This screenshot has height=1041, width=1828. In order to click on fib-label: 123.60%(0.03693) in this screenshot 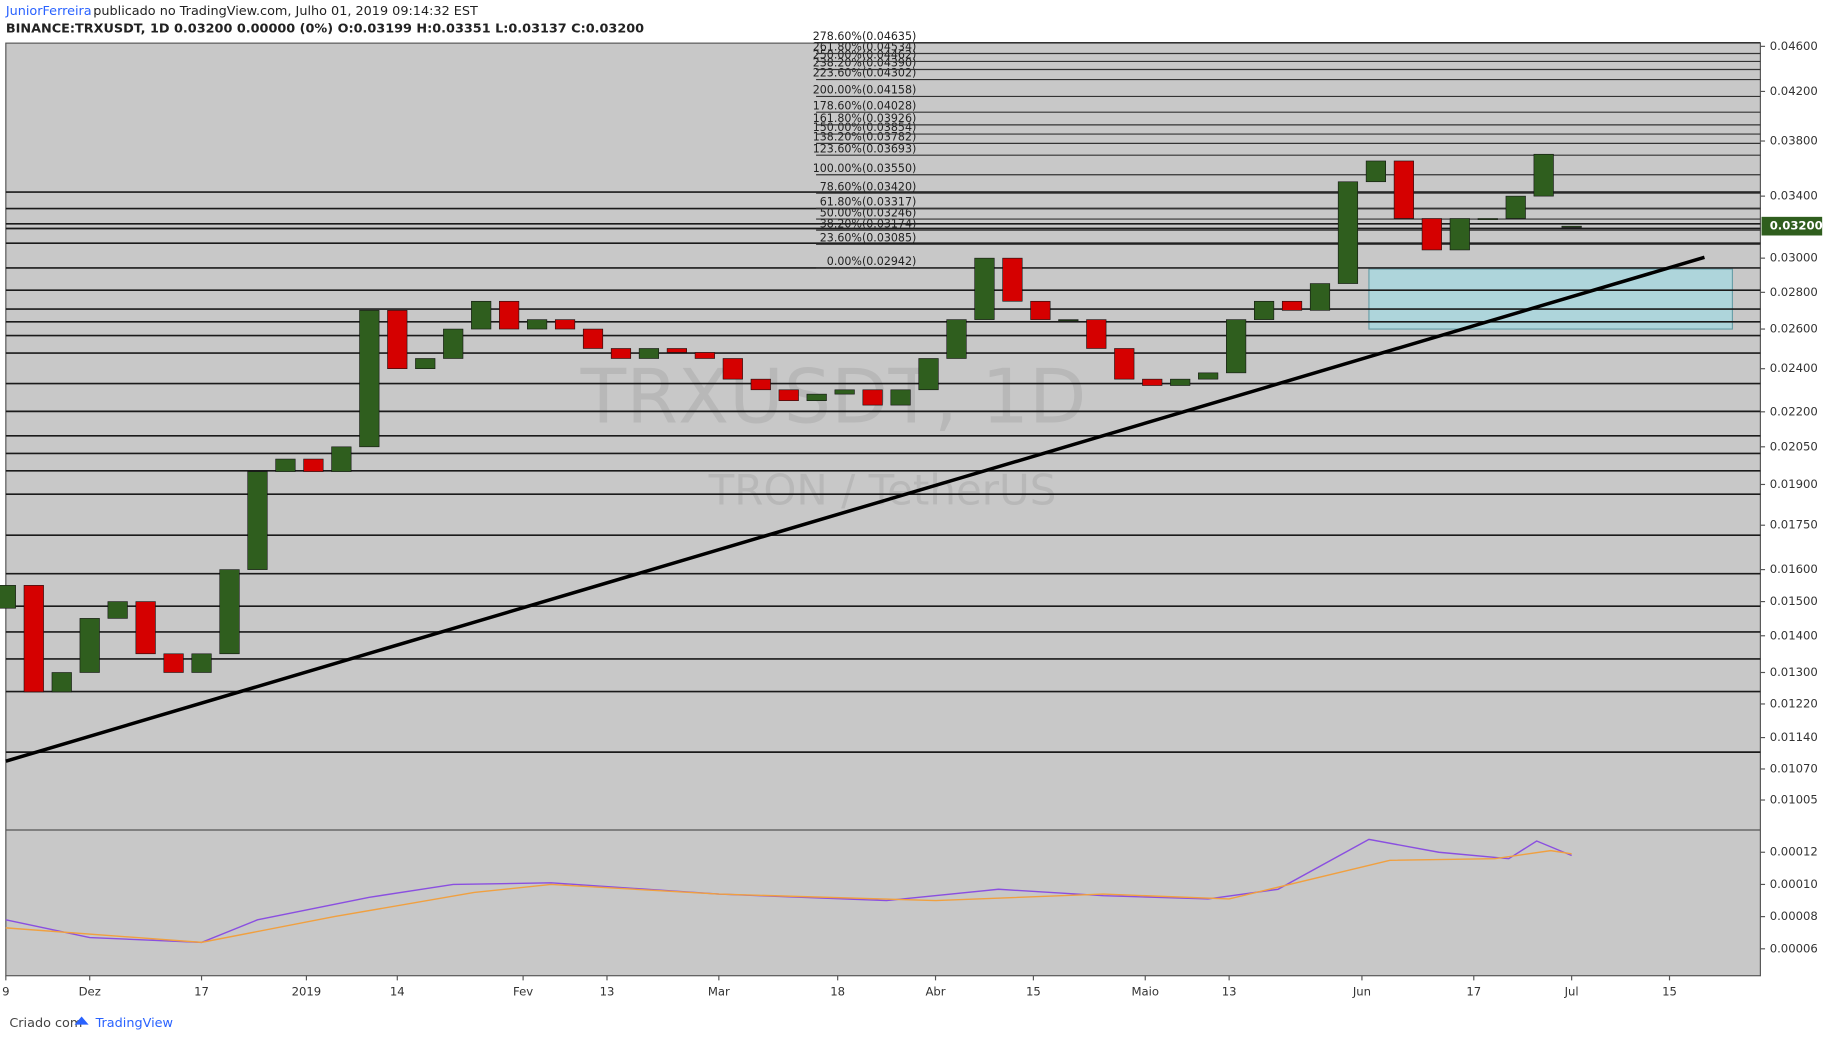, I will do `click(865, 148)`.